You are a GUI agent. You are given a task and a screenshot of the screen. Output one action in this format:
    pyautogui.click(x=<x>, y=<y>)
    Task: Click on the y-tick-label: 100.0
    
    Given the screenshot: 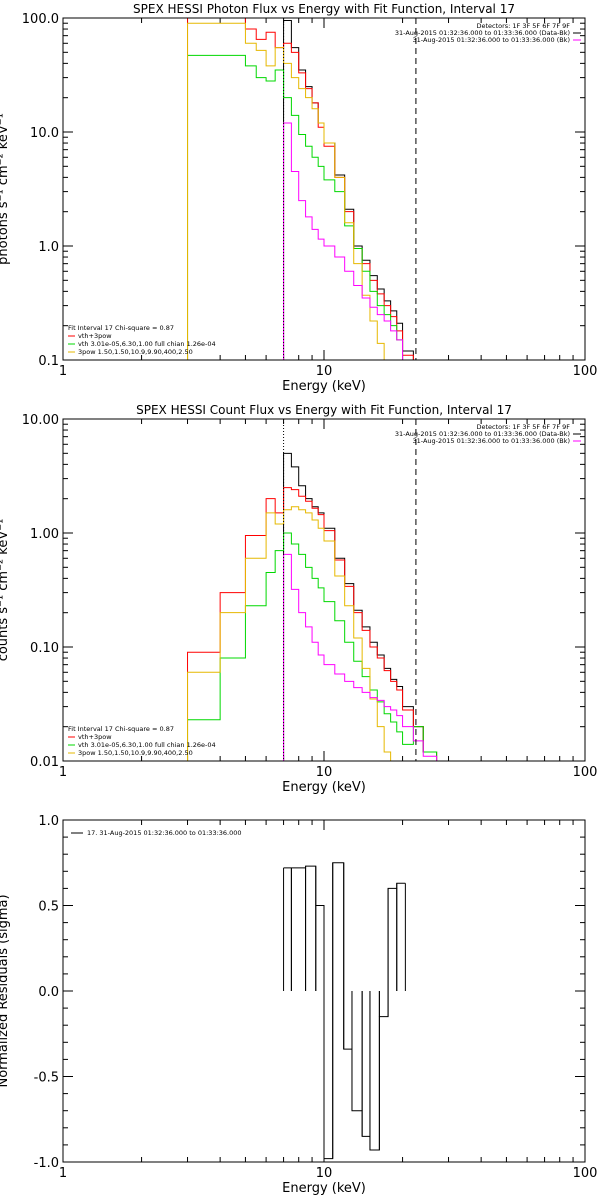 What is the action you would take?
    pyautogui.click(x=40, y=19)
    